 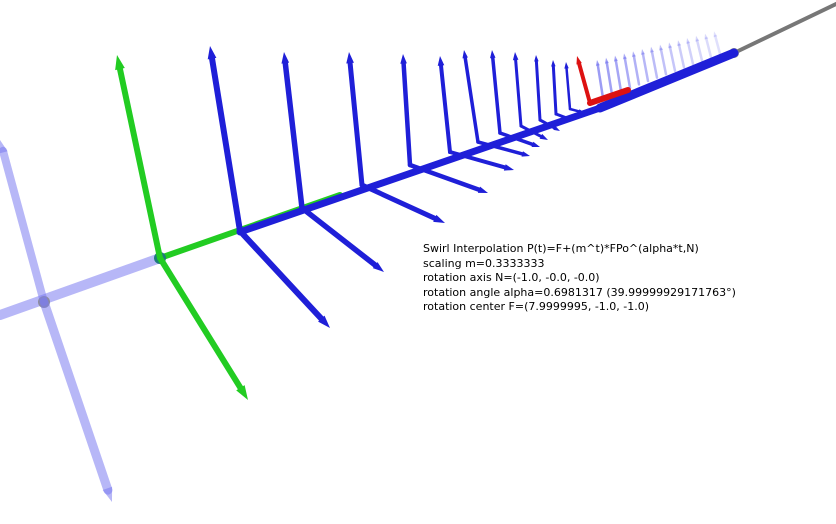 I want to click on frame-5-up-arrow-head, so click(x=465, y=54).